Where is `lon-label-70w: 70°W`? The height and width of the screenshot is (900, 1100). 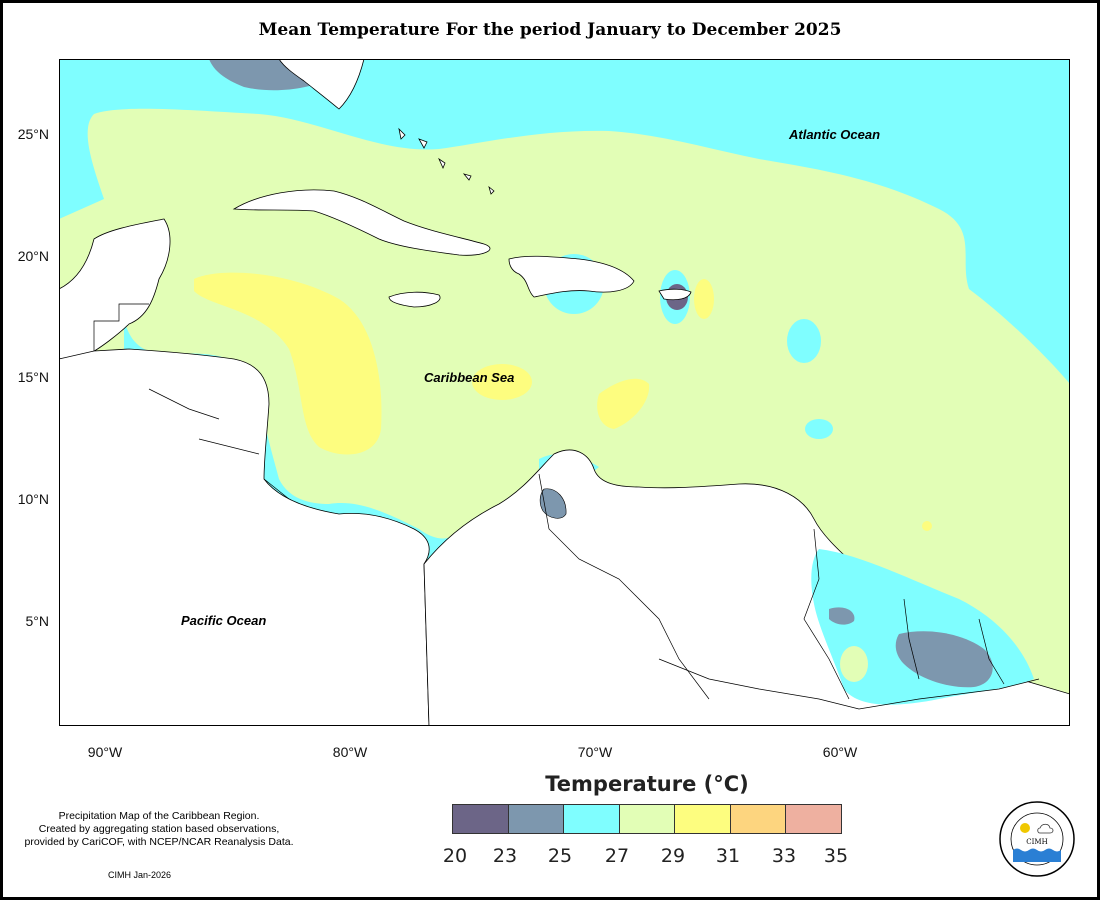 lon-label-70w: 70°W is located at coordinates (595, 752).